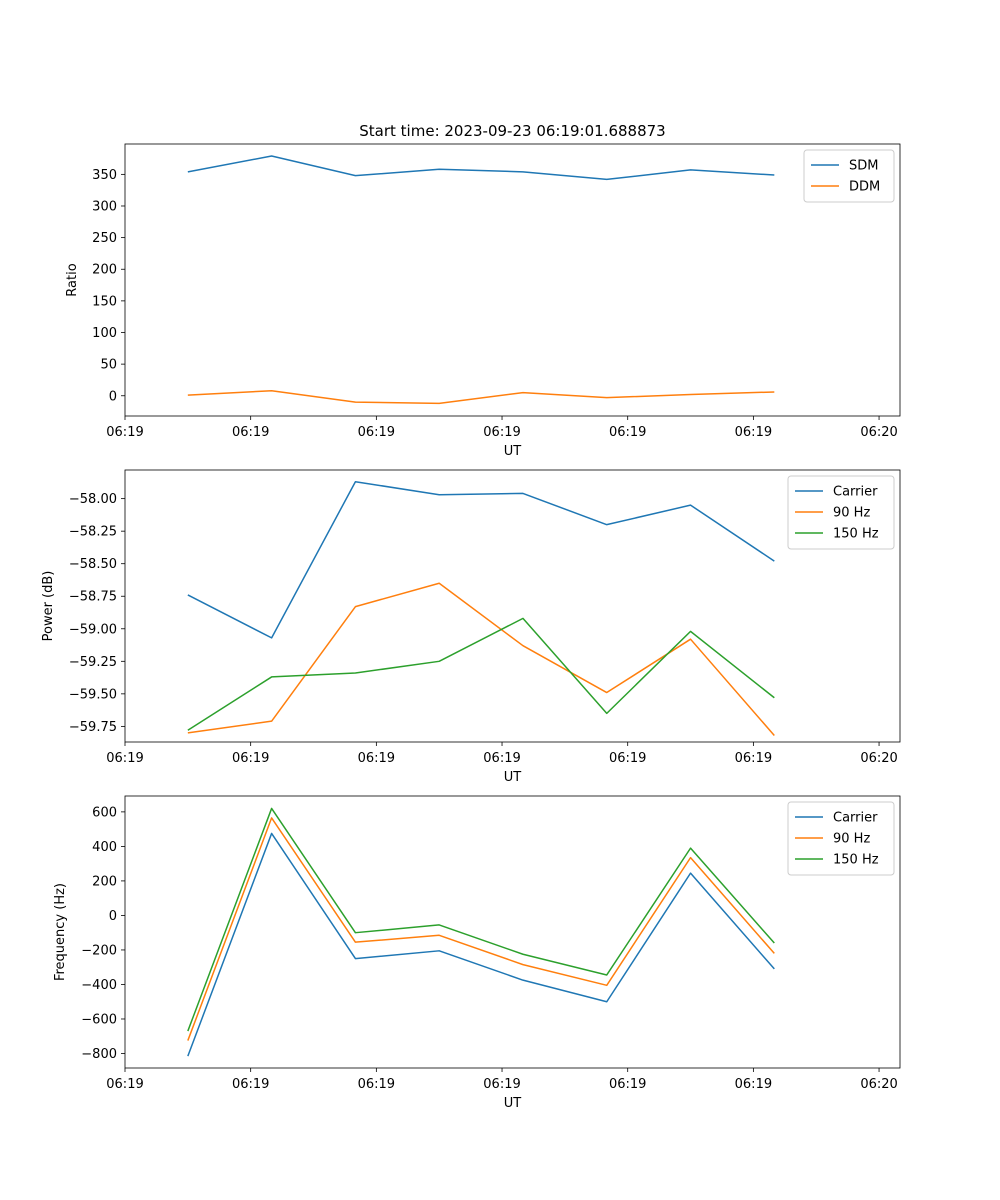 This screenshot has width=1000, height=1200. What do you see at coordinates (99, 985) in the screenshot?
I see `y-tick-label: −400` at bounding box center [99, 985].